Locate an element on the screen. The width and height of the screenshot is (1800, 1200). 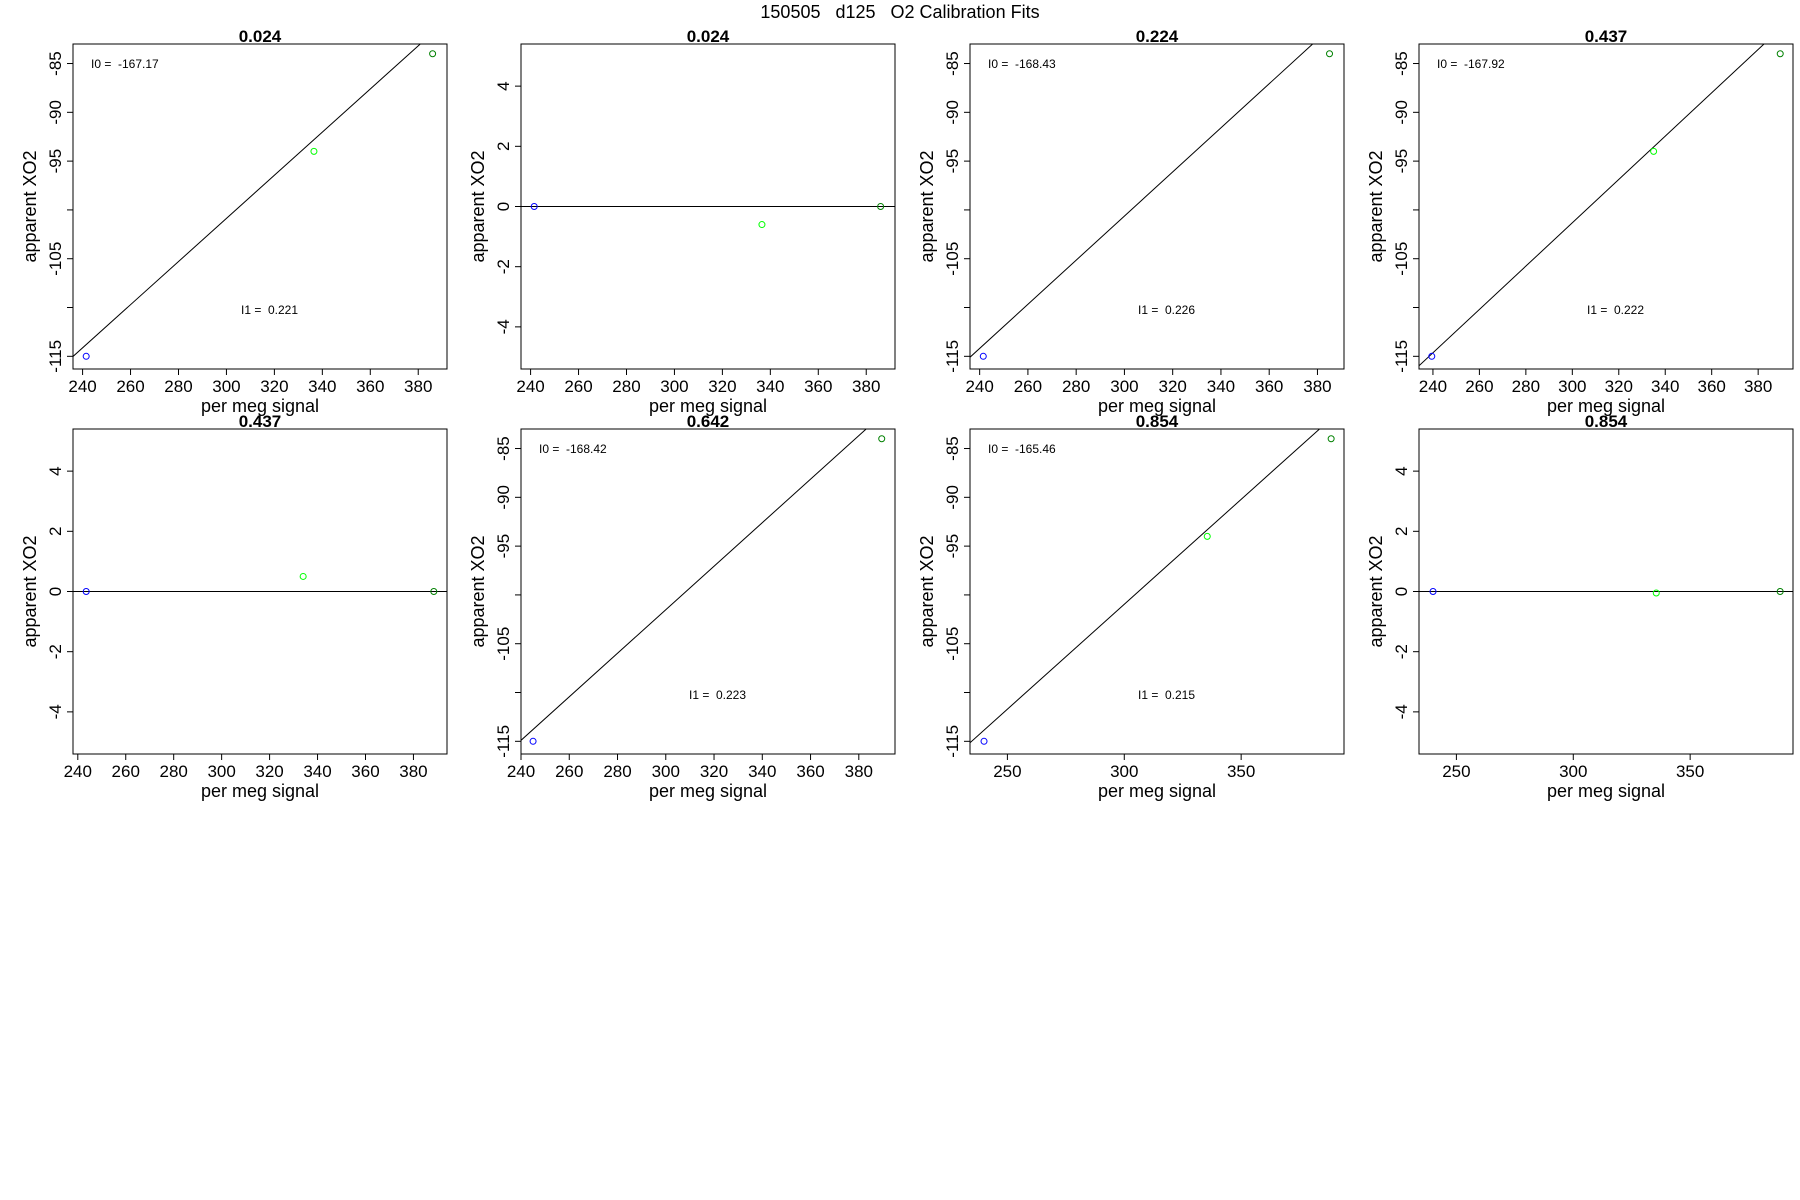
panel-title: 0.854 is located at coordinates (1606, 421).